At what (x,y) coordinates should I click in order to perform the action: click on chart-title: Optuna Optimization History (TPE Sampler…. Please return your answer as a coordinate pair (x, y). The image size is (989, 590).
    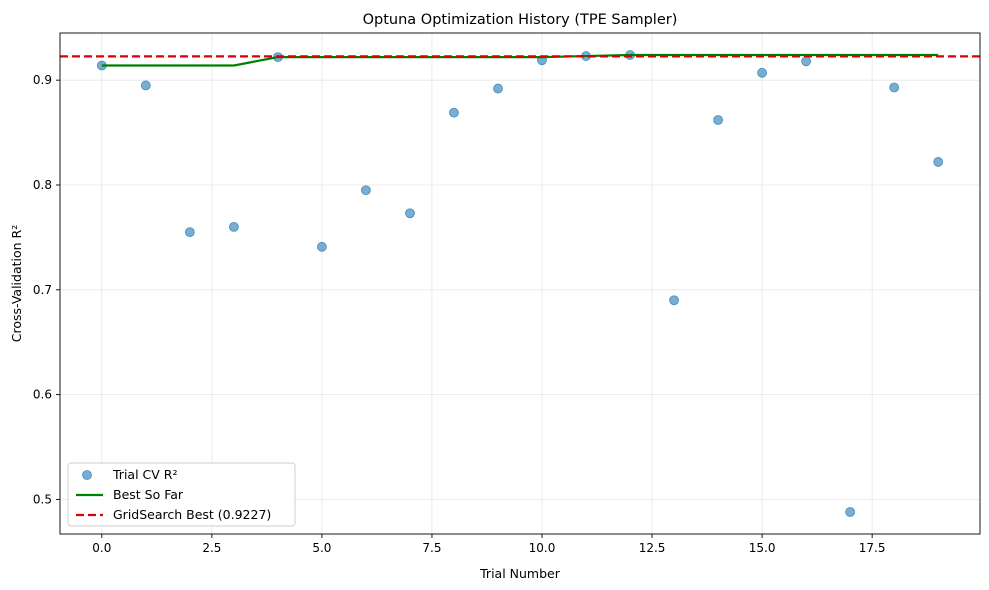
    Looking at the image, I should click on (520, 20).